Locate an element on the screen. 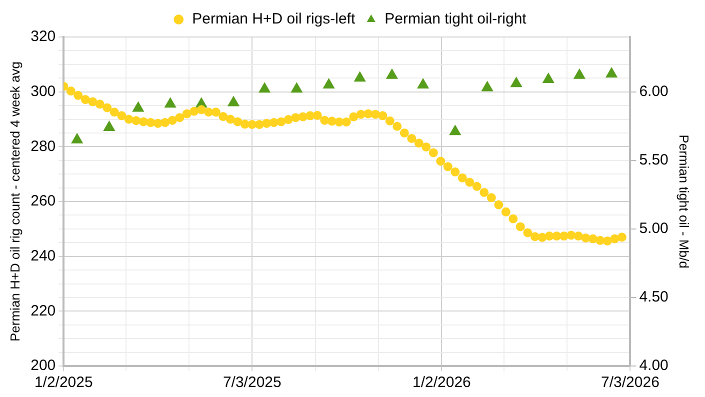 The width and height of the screenshot is (705, 397). x-tick-label: 1/2/2026 is located at coordinates (441, 383).